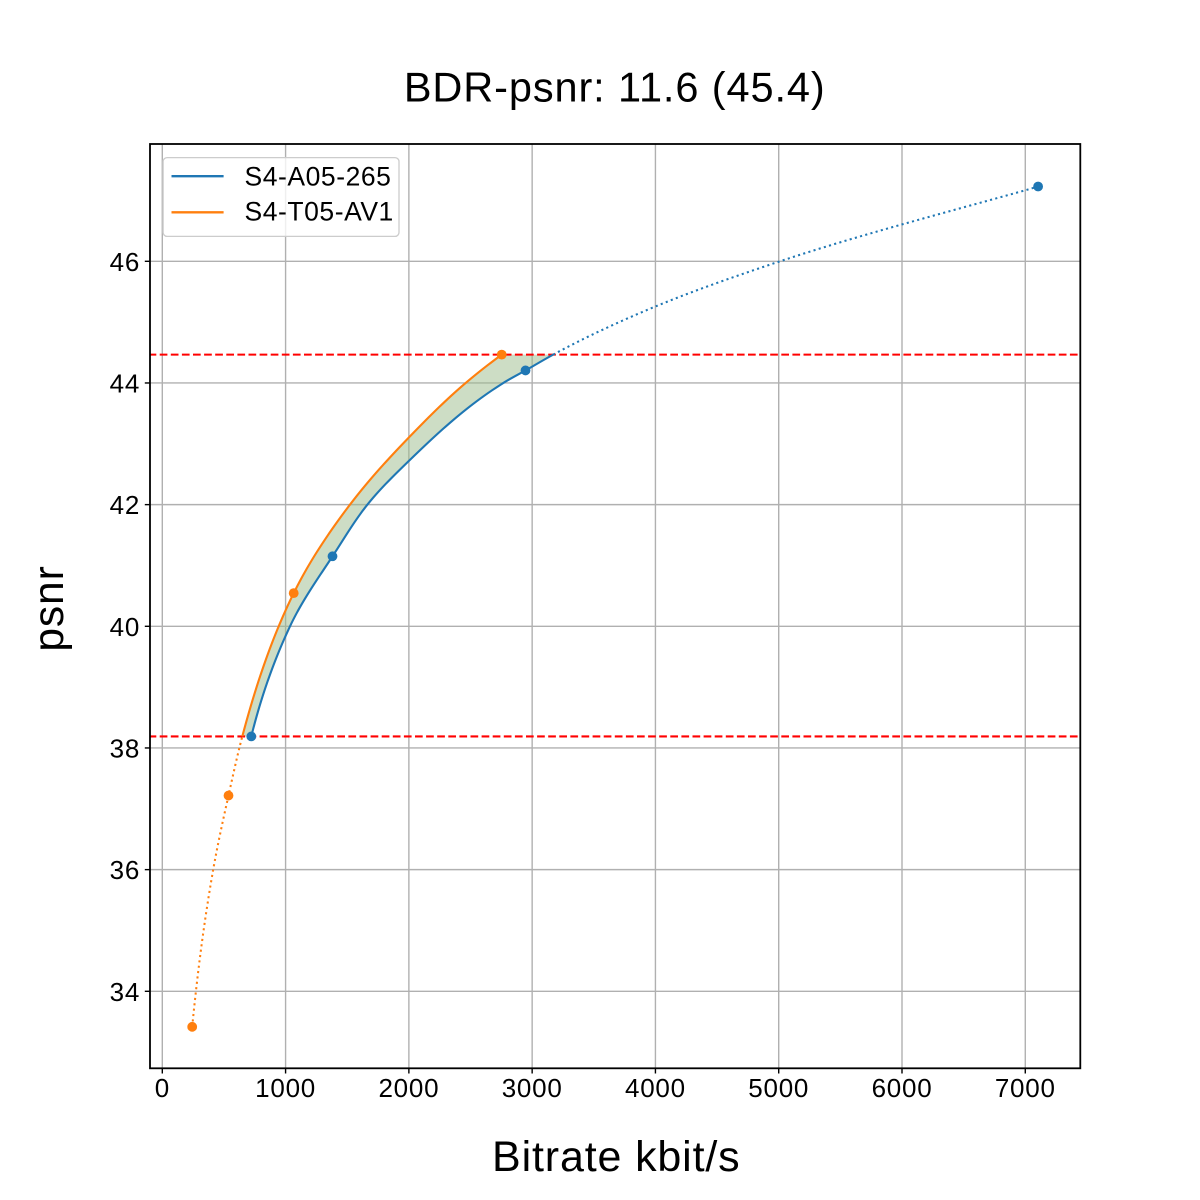 The width and height of the screenshot is (1200, 1200). Describe the element at coordinates (408, 1088) in the screenshot. I see `svg-text: 2000` at that location.